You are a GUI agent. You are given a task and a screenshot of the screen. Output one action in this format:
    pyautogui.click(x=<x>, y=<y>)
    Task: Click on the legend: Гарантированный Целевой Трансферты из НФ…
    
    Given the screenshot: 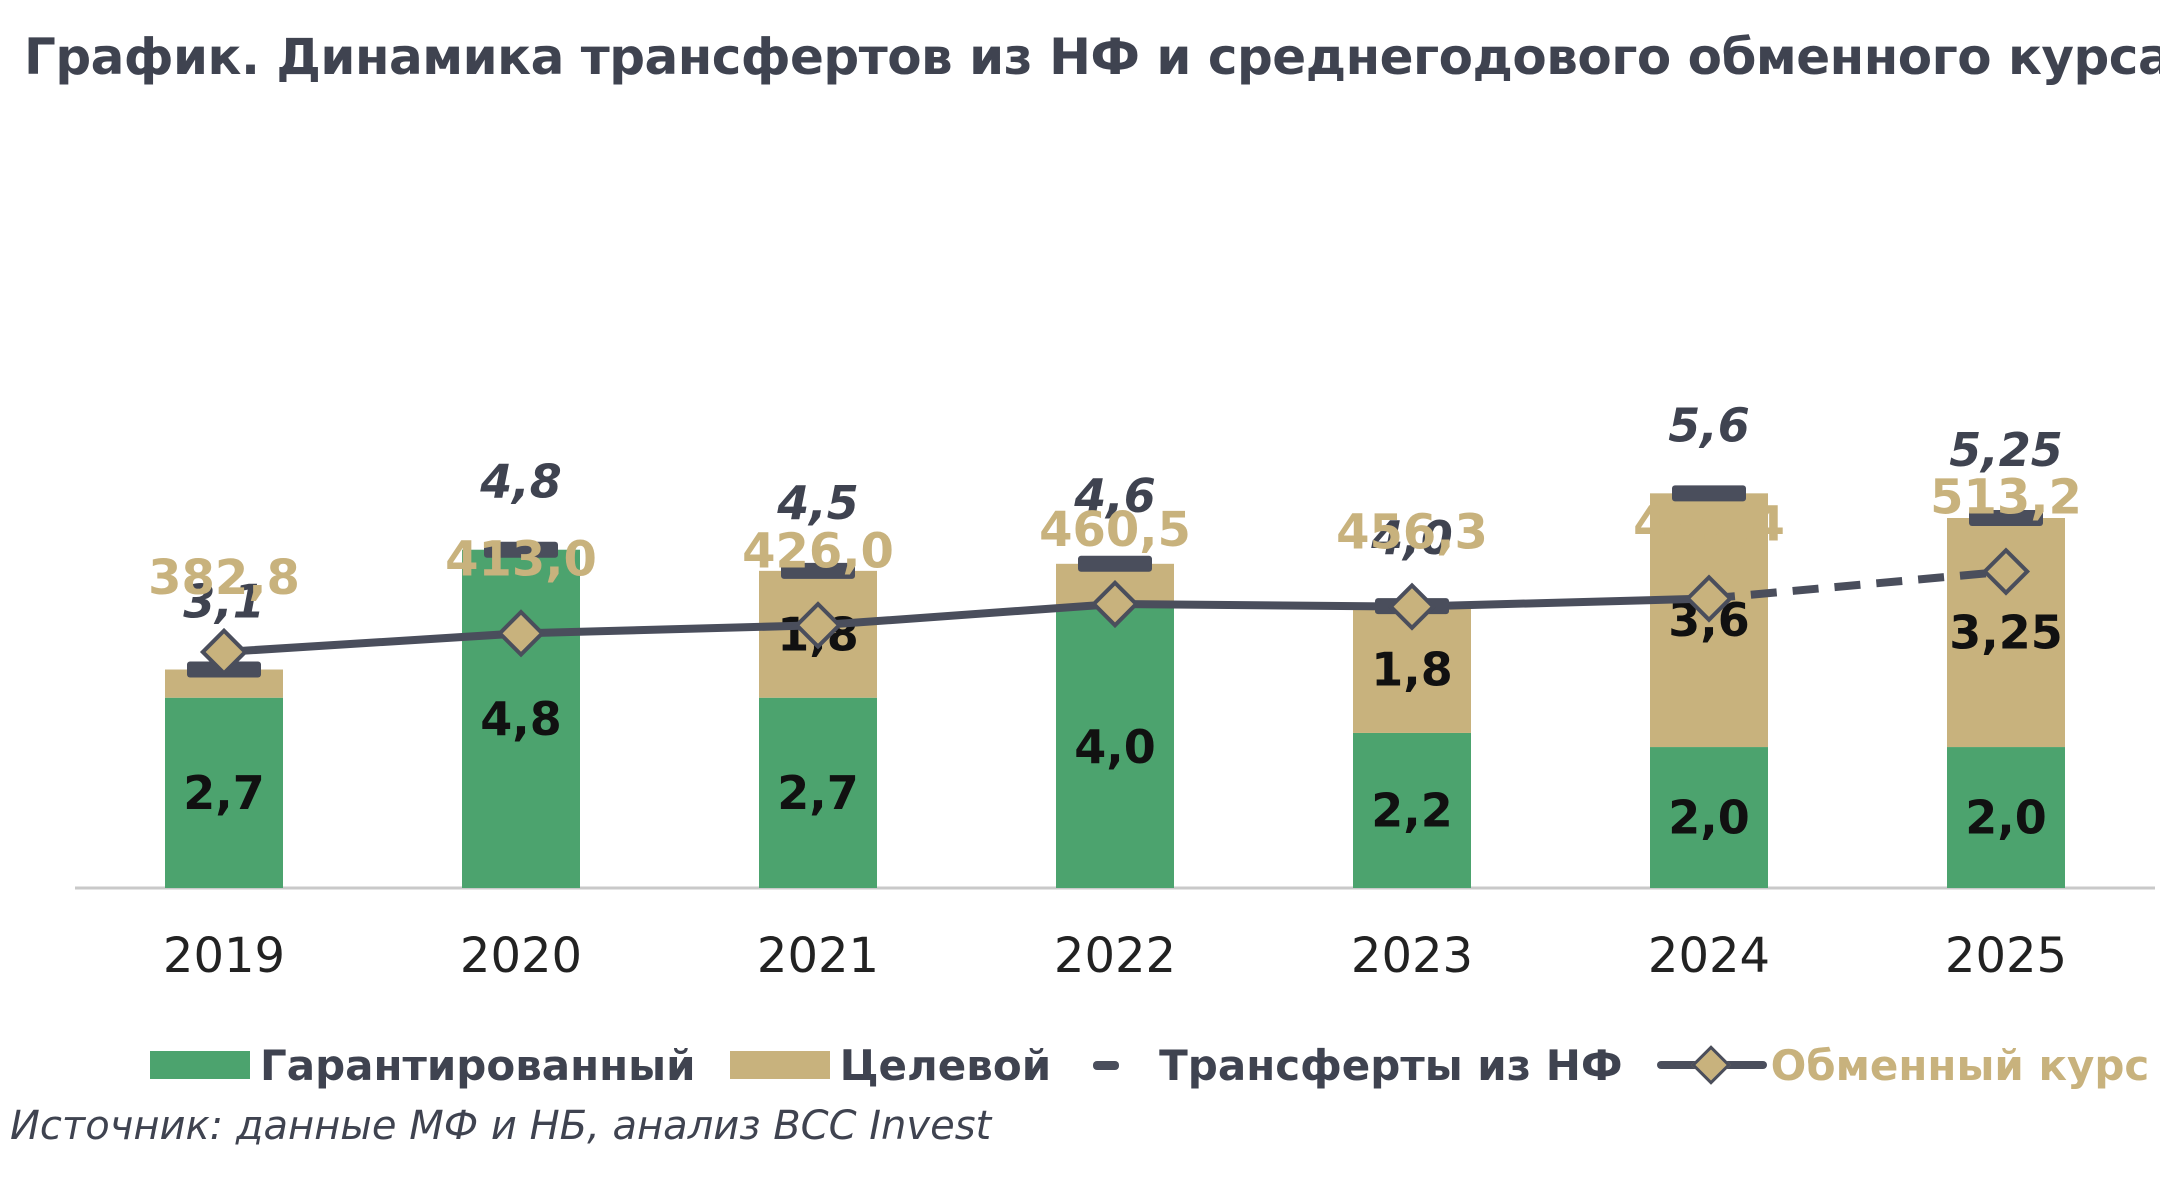 What is the action you would take?
    pyautogui.click(x=1149, y=1065)
    